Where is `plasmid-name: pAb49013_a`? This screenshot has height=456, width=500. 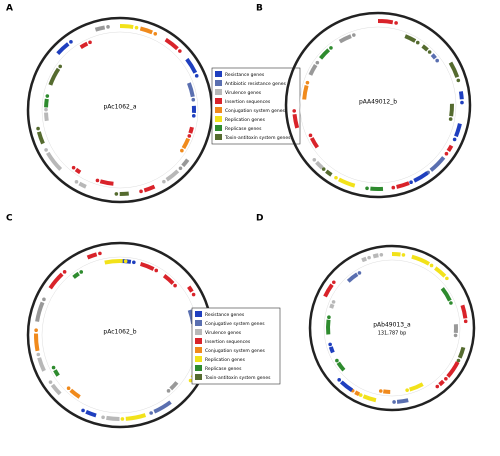
plasmid-name: pAb49013_a is located at coordinates (392, 325).